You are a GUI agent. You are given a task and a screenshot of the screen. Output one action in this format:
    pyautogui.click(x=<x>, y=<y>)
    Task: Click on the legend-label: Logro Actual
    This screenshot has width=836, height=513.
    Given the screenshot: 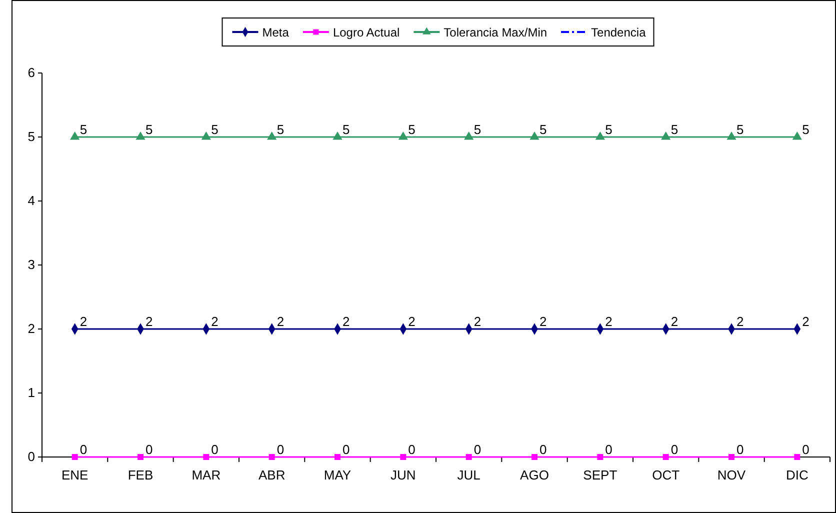 What is the action you would take?
    pyautogui.click(x=366, y=33)
    